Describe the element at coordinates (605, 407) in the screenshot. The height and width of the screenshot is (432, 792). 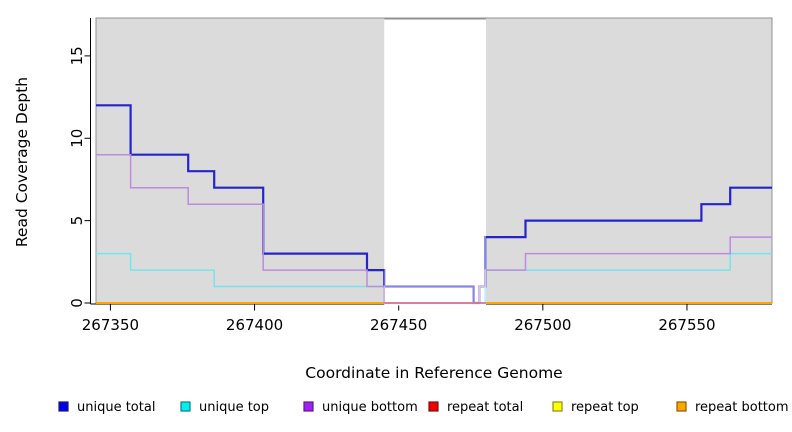
I see `legend-label: repeat top` at that location.